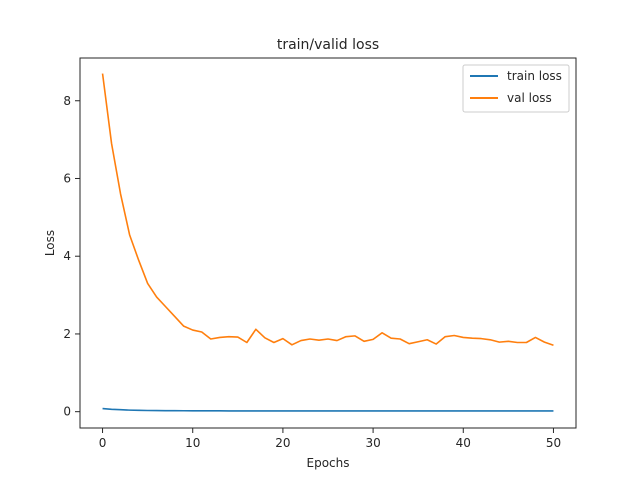  What do you see at coordinates (372, 443) in the screenshot?
I see `x-tick-label: 30` at bounding box center [372, 443].